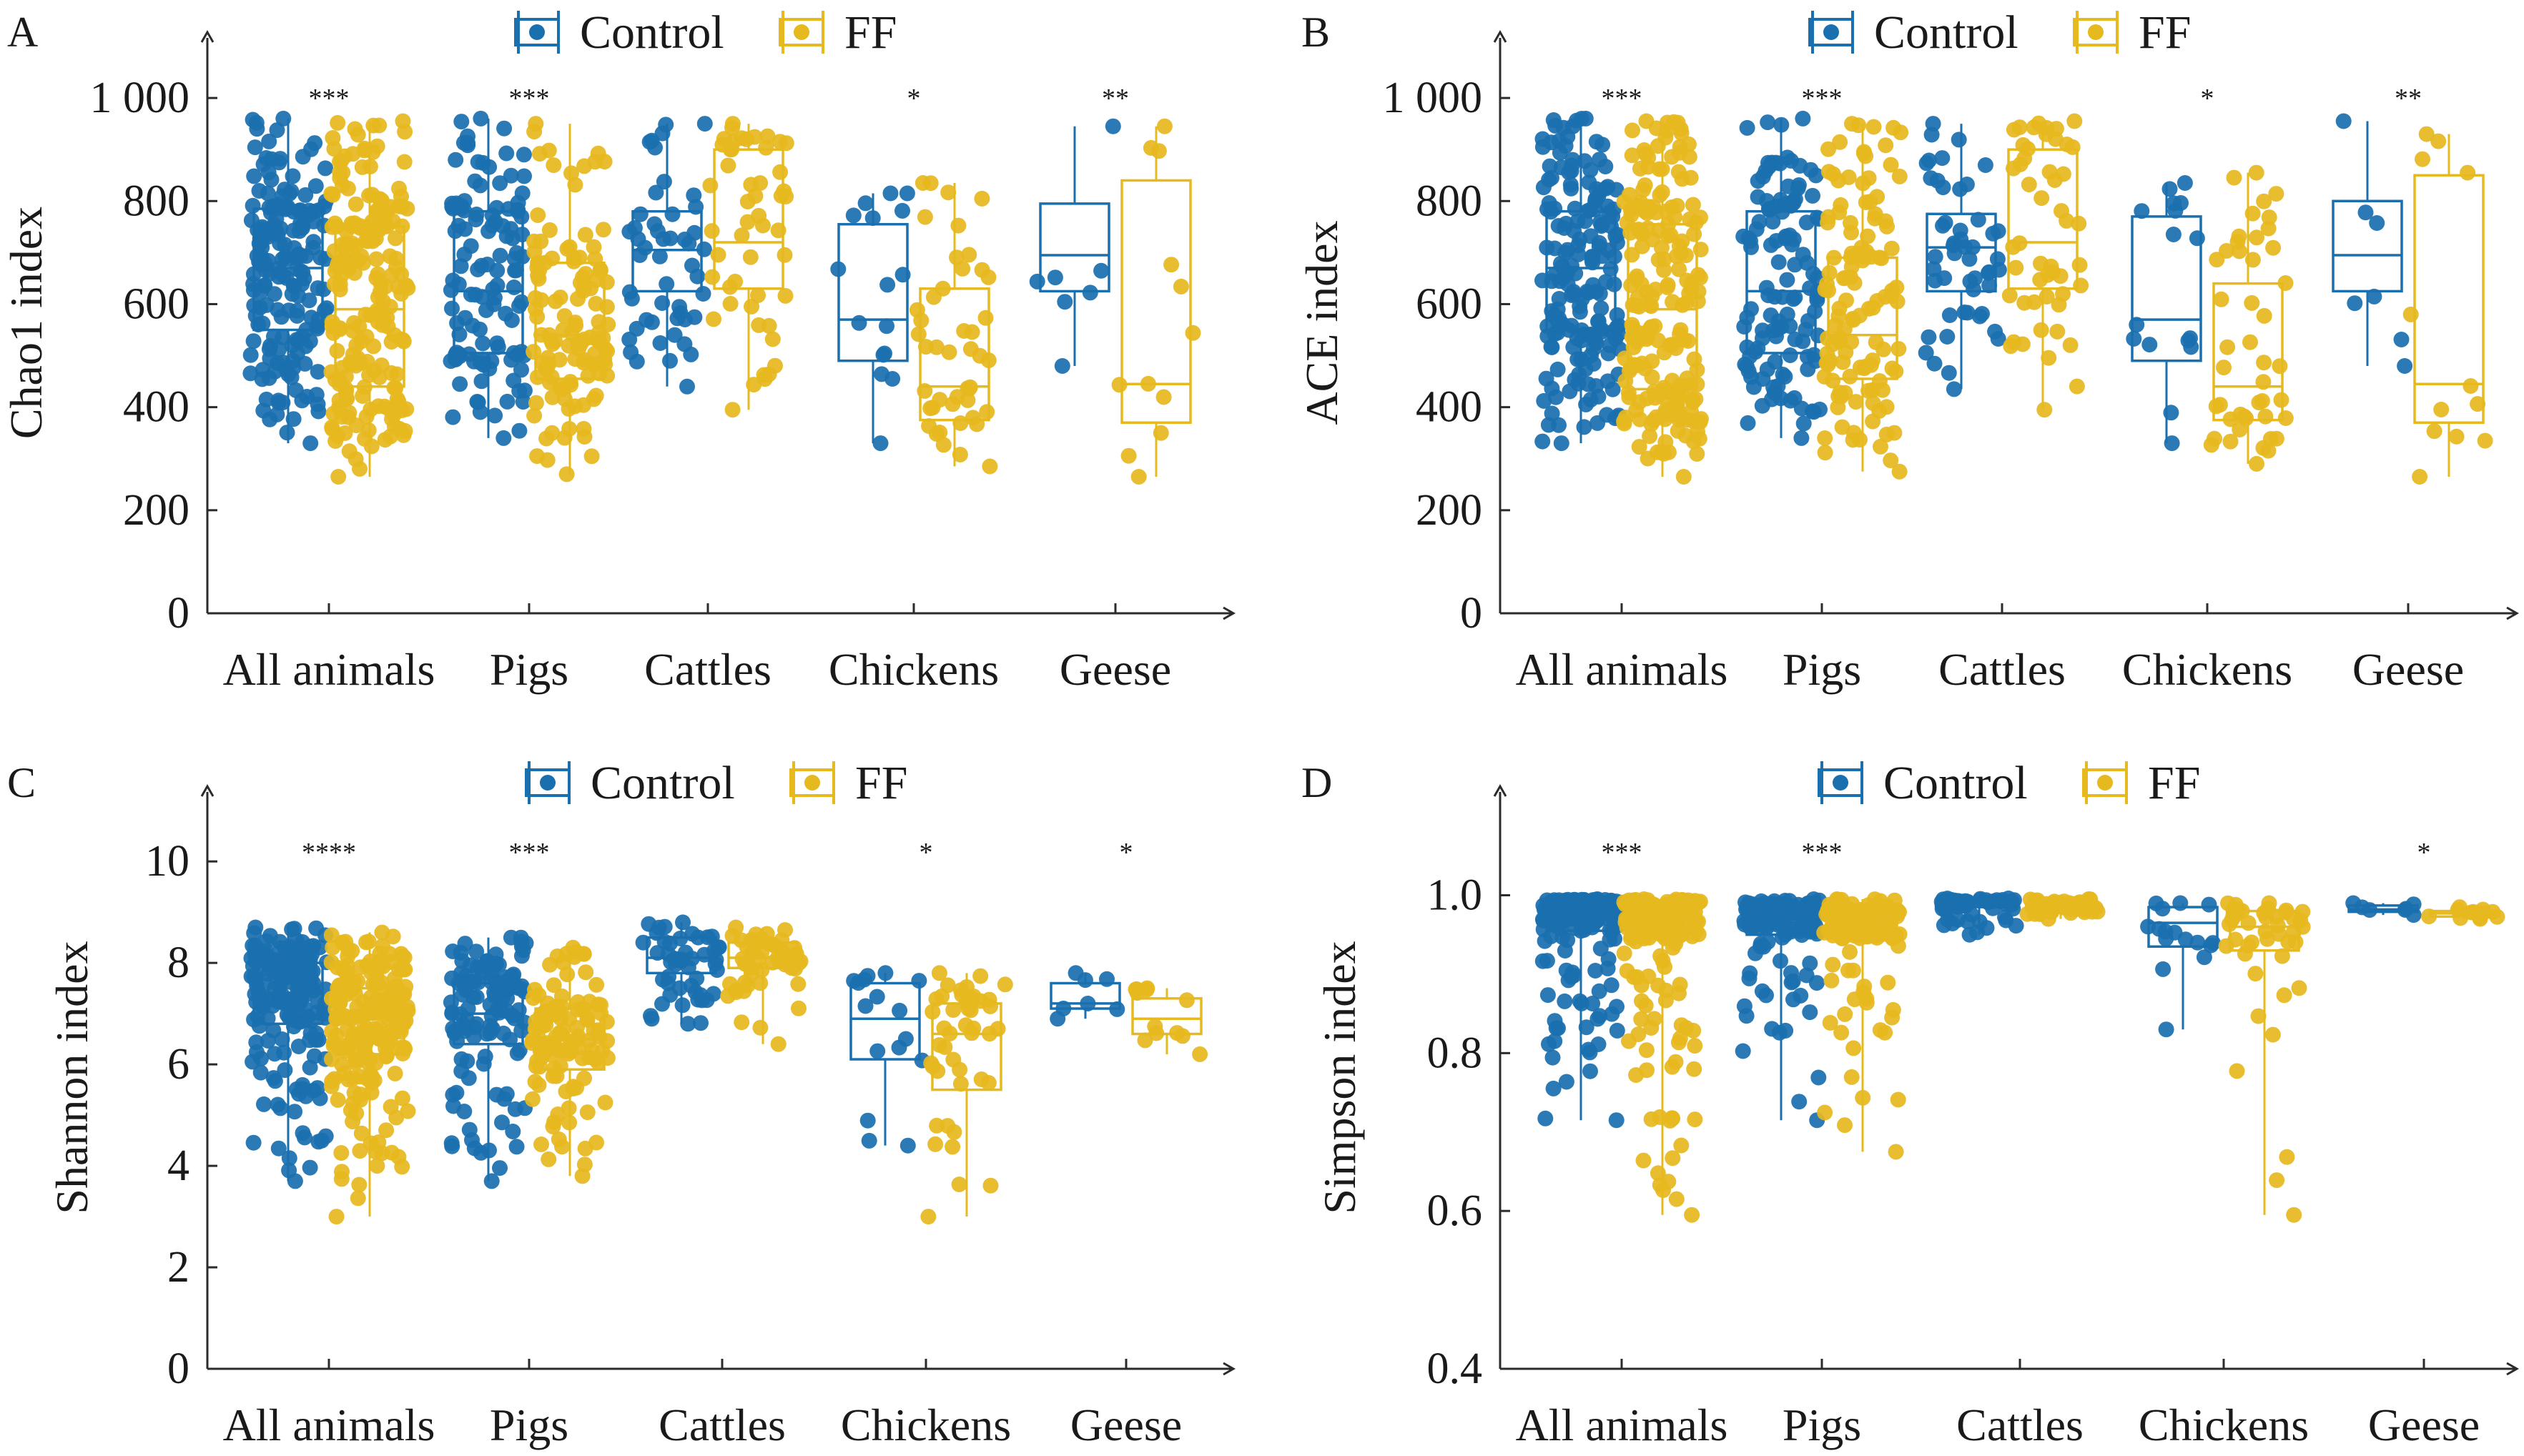 The width and height of the screenshot is (2524, 1456). What do you see at coordinates (2043, 219) in the screenshot?
I see `box` at bounding box center [2043, 219].